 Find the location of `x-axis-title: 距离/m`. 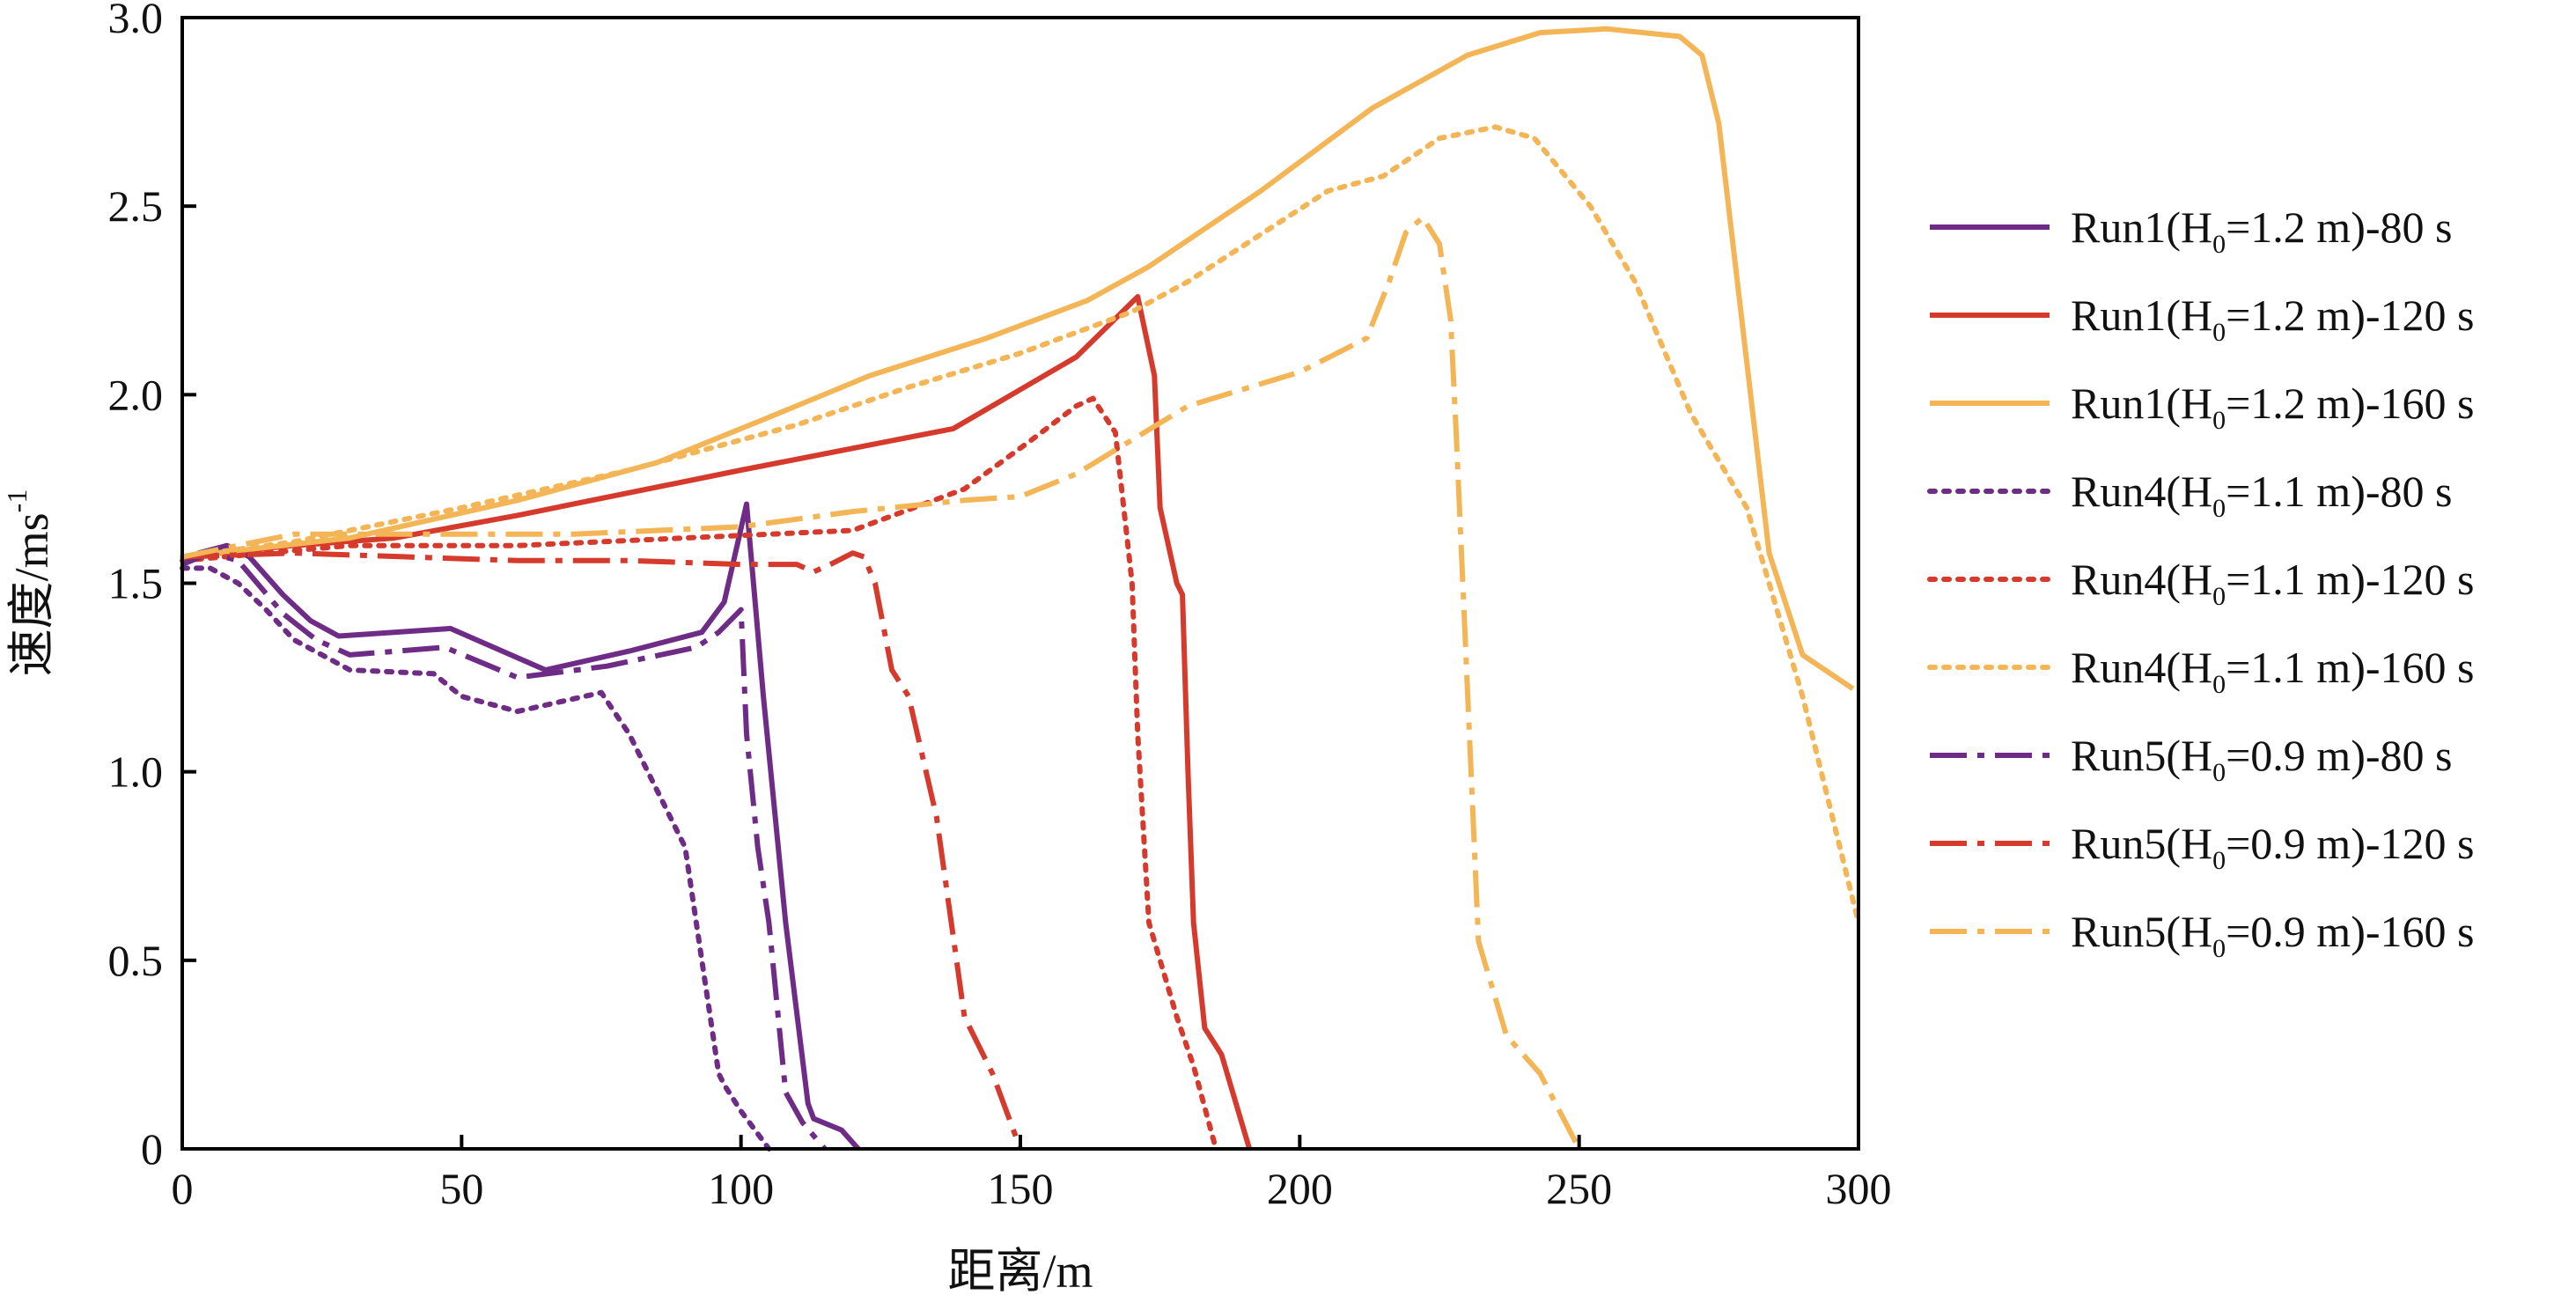

x-axis-title: 距离/m is located at coordinates (1020, 1270).